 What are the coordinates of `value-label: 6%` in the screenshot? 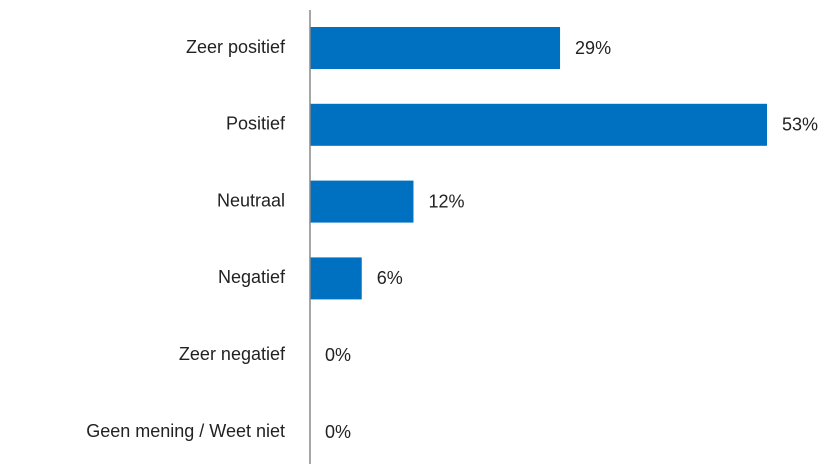 It's located at (390, 278).